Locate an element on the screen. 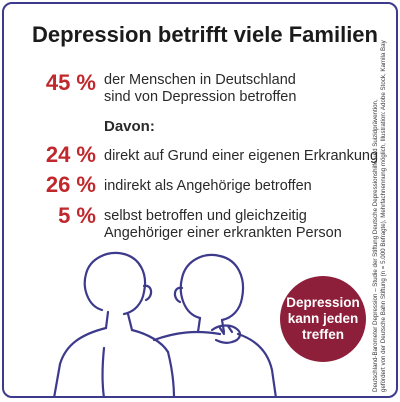  stat-text-line: selbst betroffen und gleichzeitig is located at coordinates (205, 216).